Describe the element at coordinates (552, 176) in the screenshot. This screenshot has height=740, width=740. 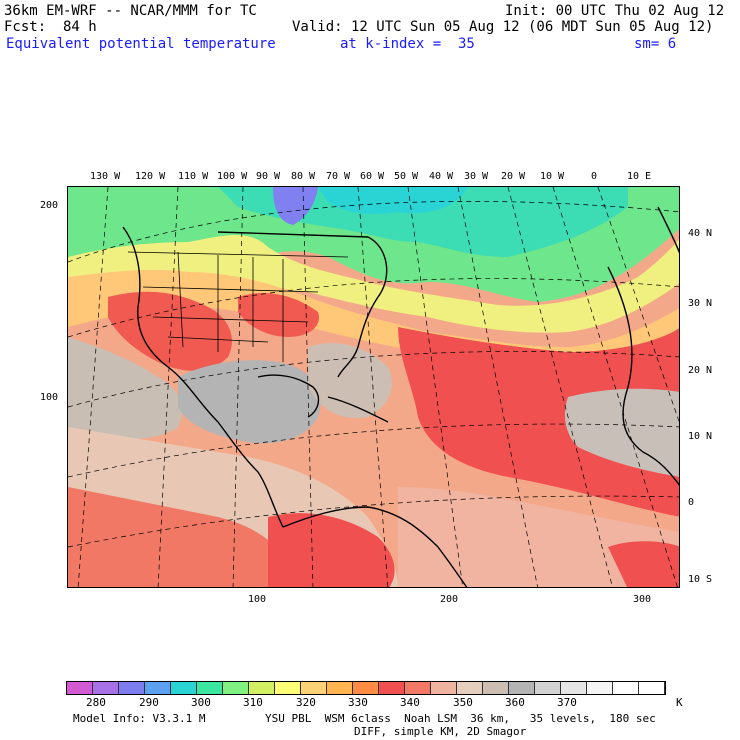
I see `lon-label: 10 W` at that location.